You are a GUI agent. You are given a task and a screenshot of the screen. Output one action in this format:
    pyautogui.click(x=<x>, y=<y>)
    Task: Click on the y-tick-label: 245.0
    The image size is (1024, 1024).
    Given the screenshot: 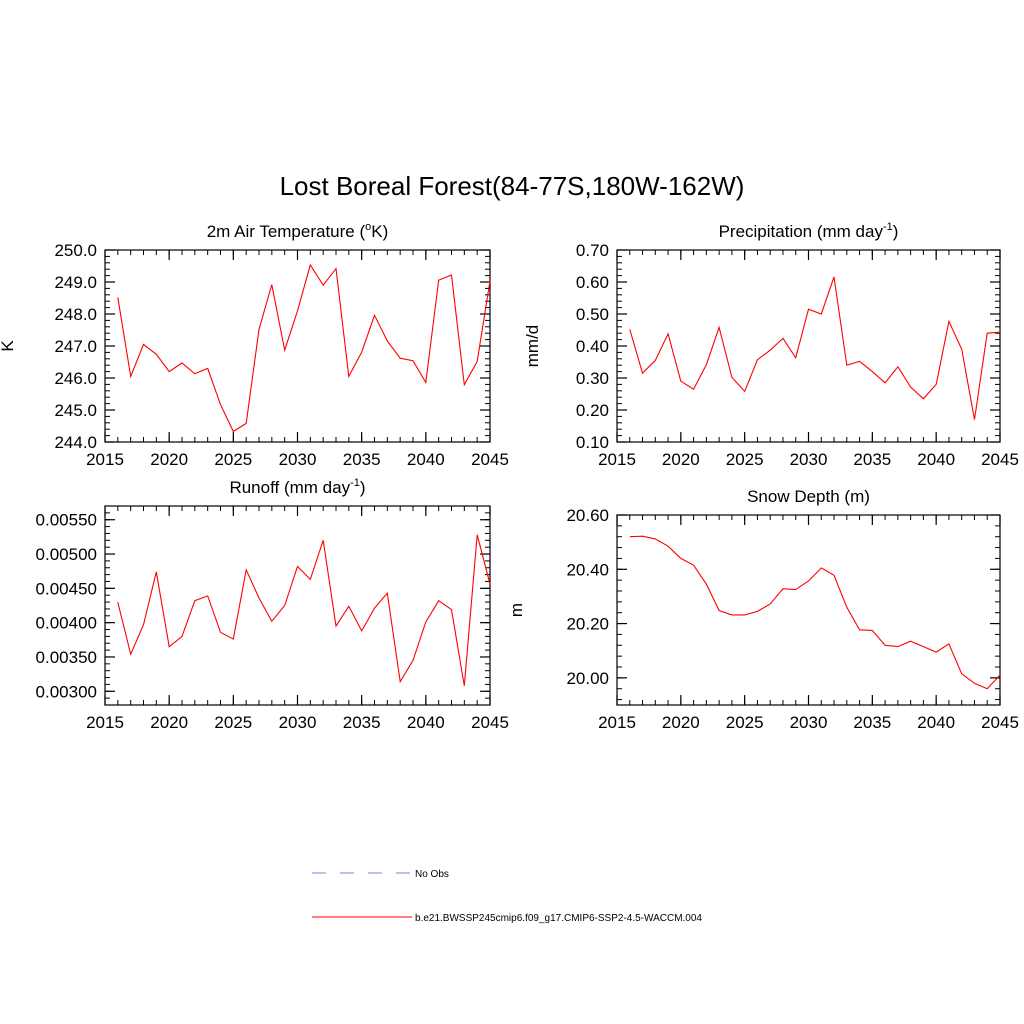 What is the action you would take?
    pyautogui.click(x=75, y=410)
    